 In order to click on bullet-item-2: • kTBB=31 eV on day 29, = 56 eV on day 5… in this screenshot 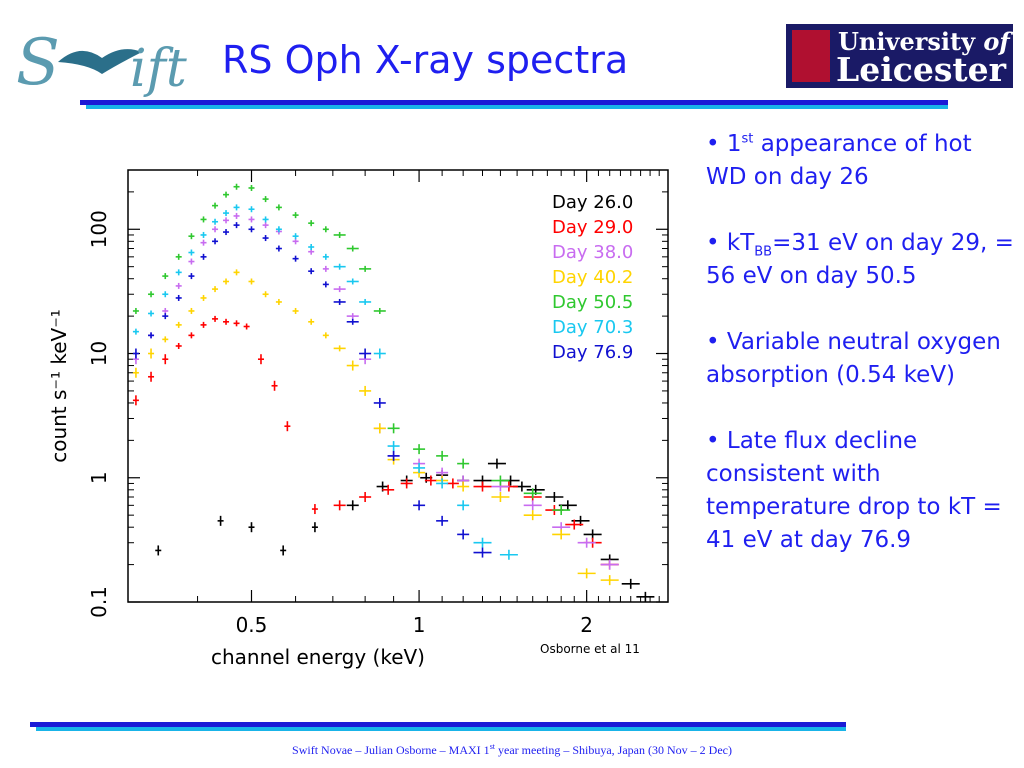, I will do `click(860, 259)`.